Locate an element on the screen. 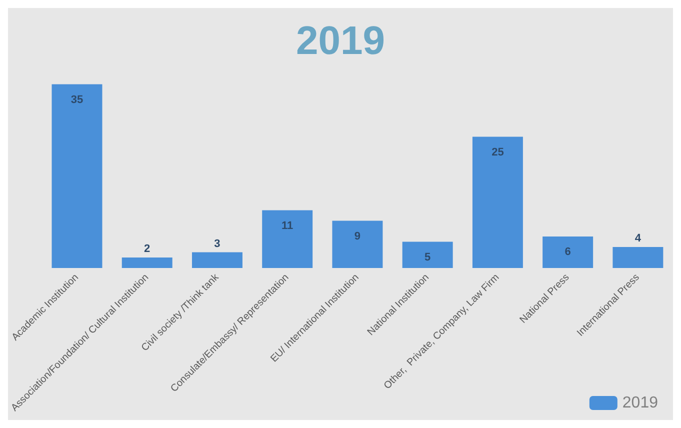  data-label: 4 is located at coordinates (638, 238).